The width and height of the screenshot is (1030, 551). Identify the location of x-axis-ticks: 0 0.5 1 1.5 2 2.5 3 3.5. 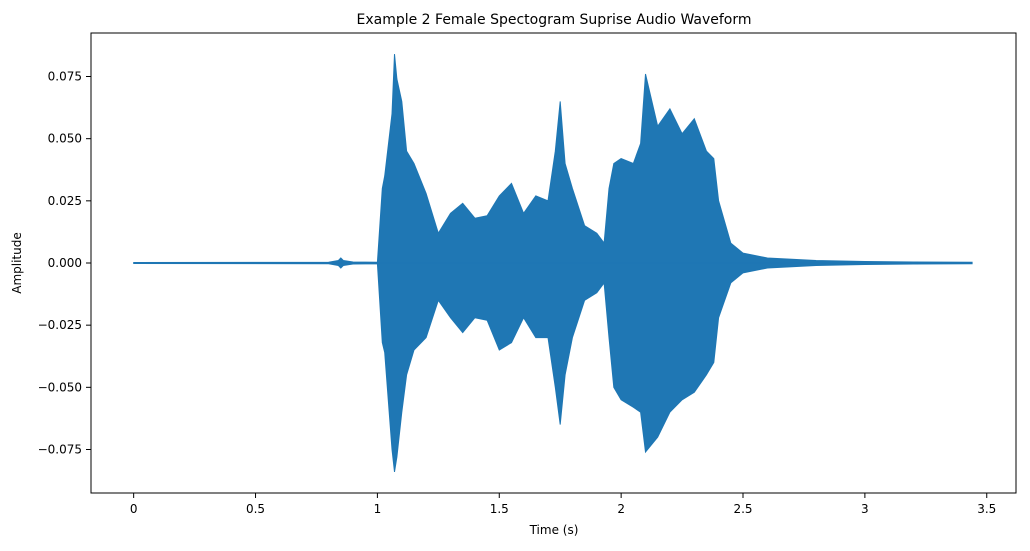
(563, 504).